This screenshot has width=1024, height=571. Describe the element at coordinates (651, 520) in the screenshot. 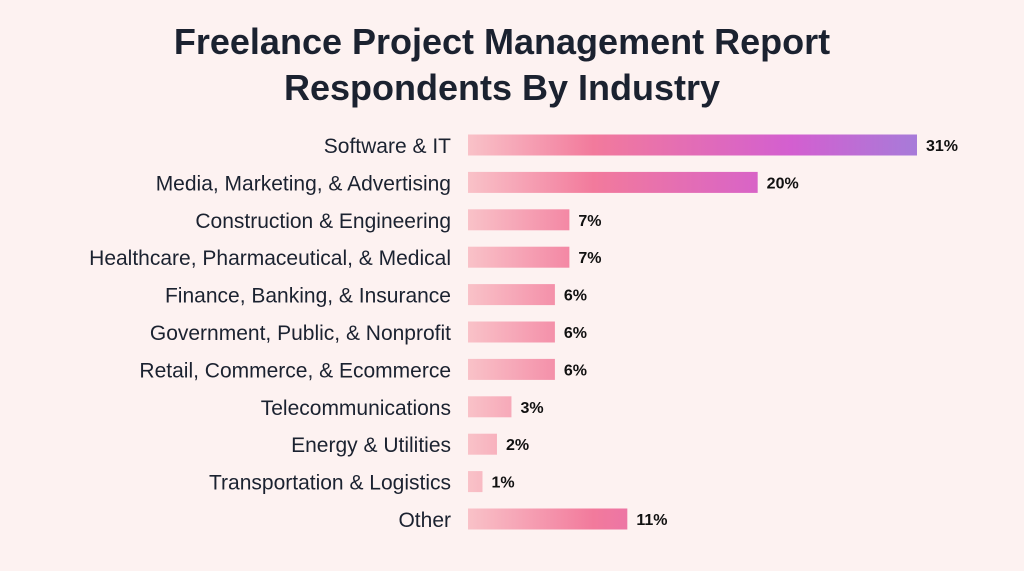

I see `value-label: 11%` at that location.